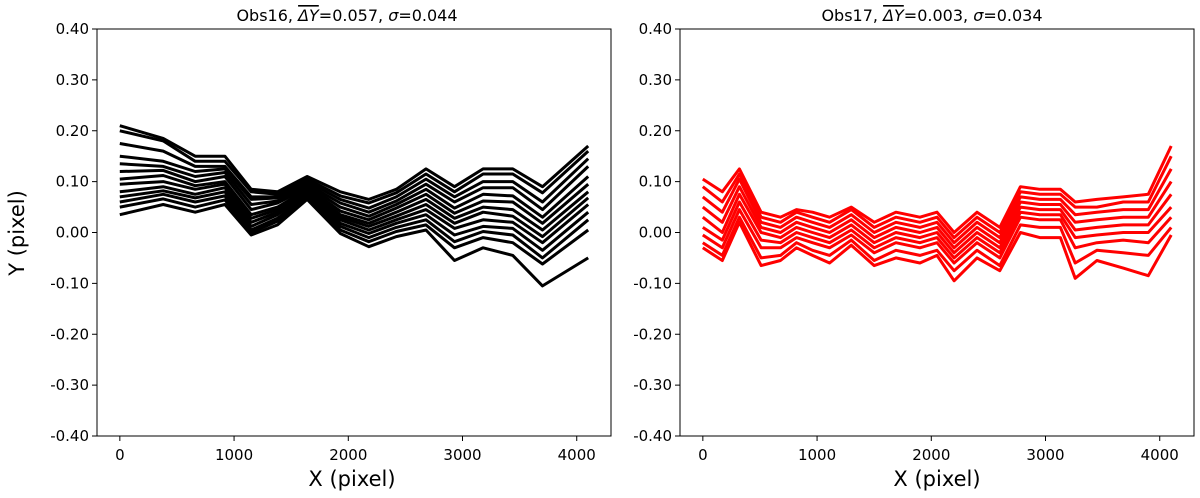  I want to click on series-layer-obs17, so click(937, 214).